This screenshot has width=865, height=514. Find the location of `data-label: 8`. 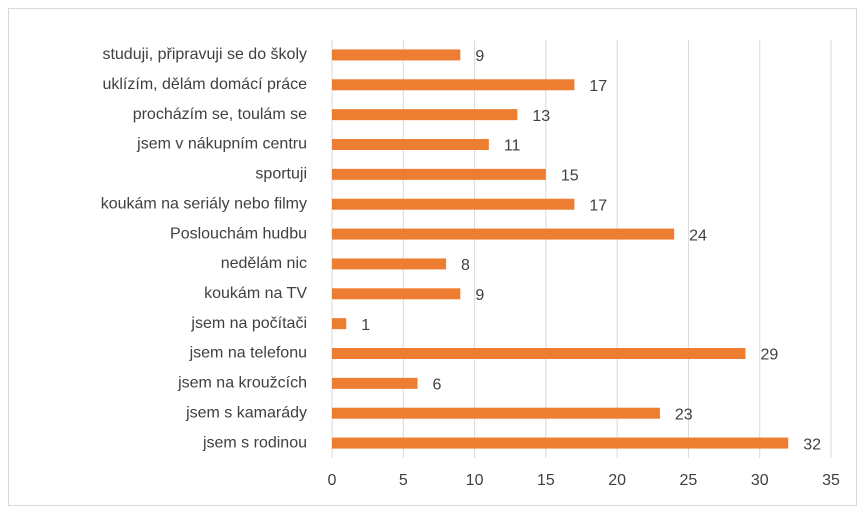

data-label: 8 is located at coordinates (465, 265).